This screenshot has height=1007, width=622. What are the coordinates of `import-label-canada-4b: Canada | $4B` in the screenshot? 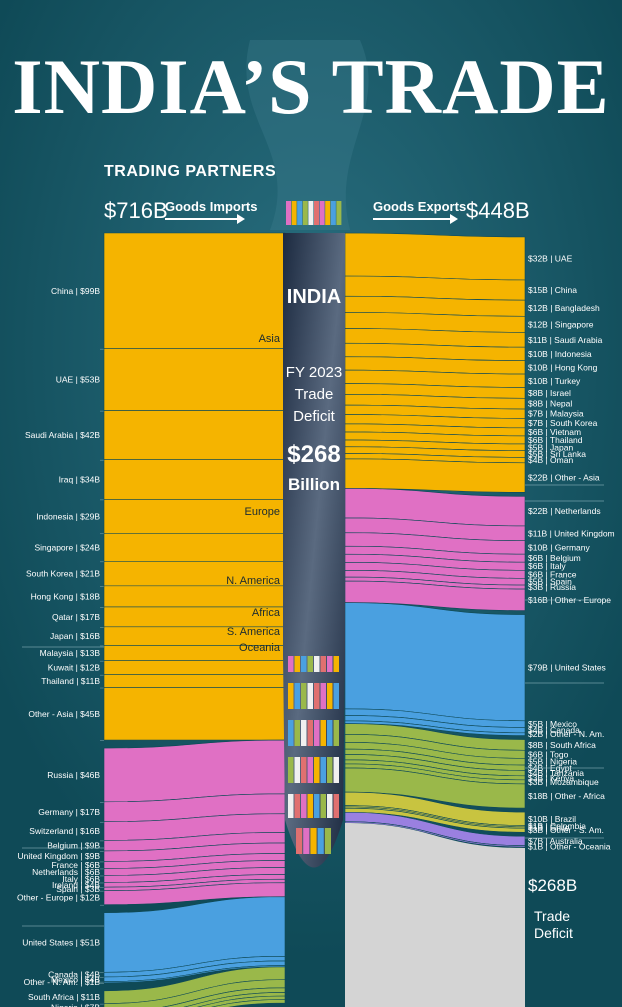 It's located at (74, 975).